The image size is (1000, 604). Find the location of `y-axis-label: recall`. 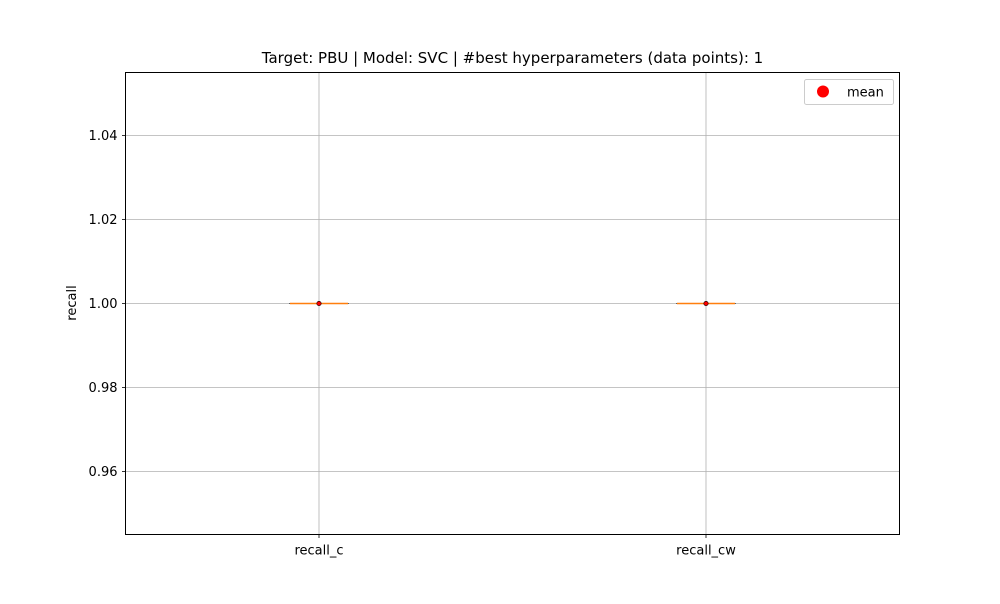

y-axis-label: recall is located at coordinates (72, 302).